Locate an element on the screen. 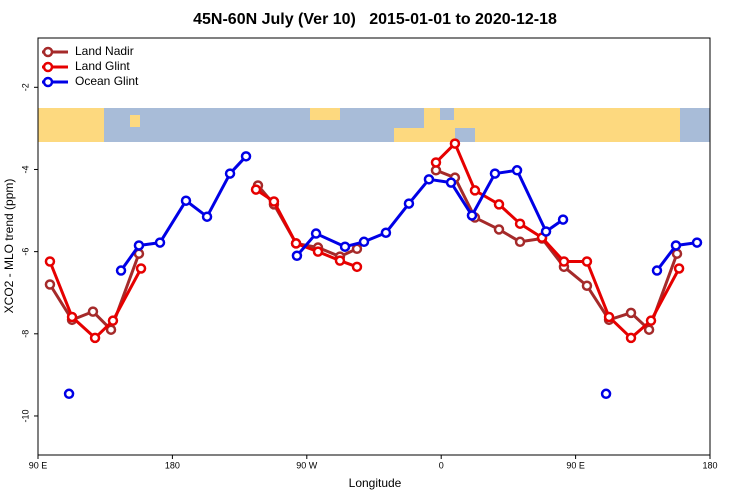 This screenshot has width=750, height=500. map-band is located at coordinates (374, 125).